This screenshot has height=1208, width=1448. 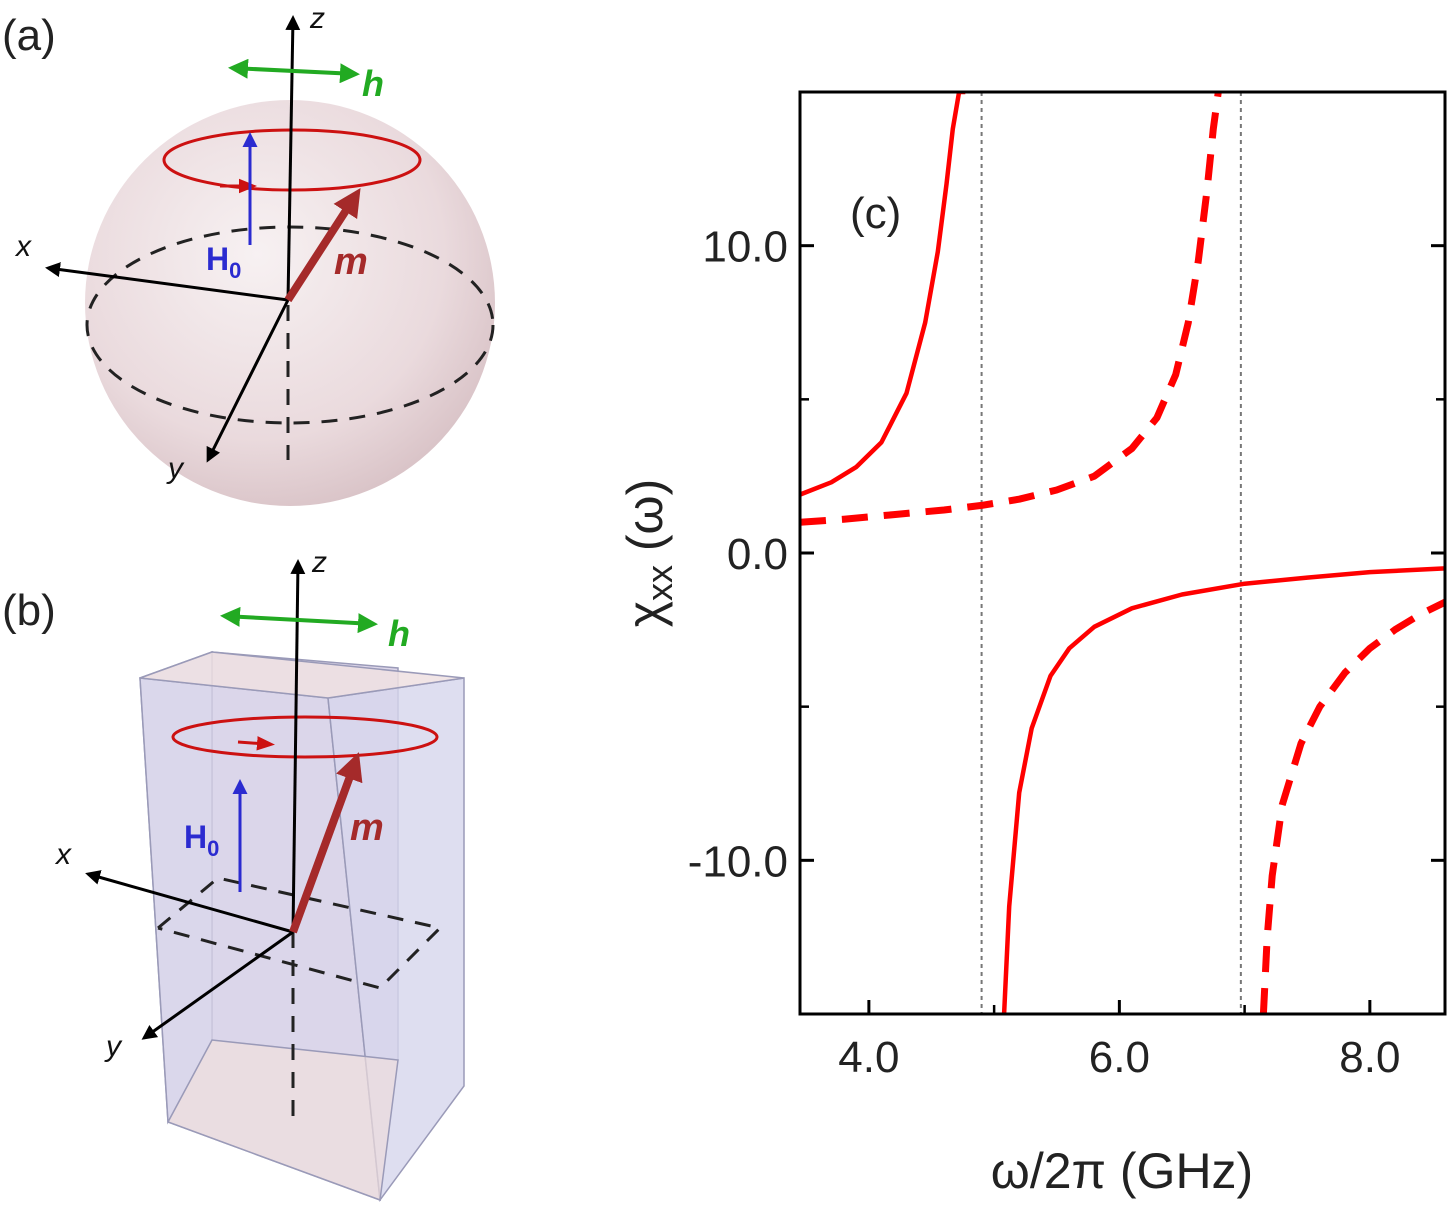 I want to click on x-axis-label: x, so click(x=23, y=246).